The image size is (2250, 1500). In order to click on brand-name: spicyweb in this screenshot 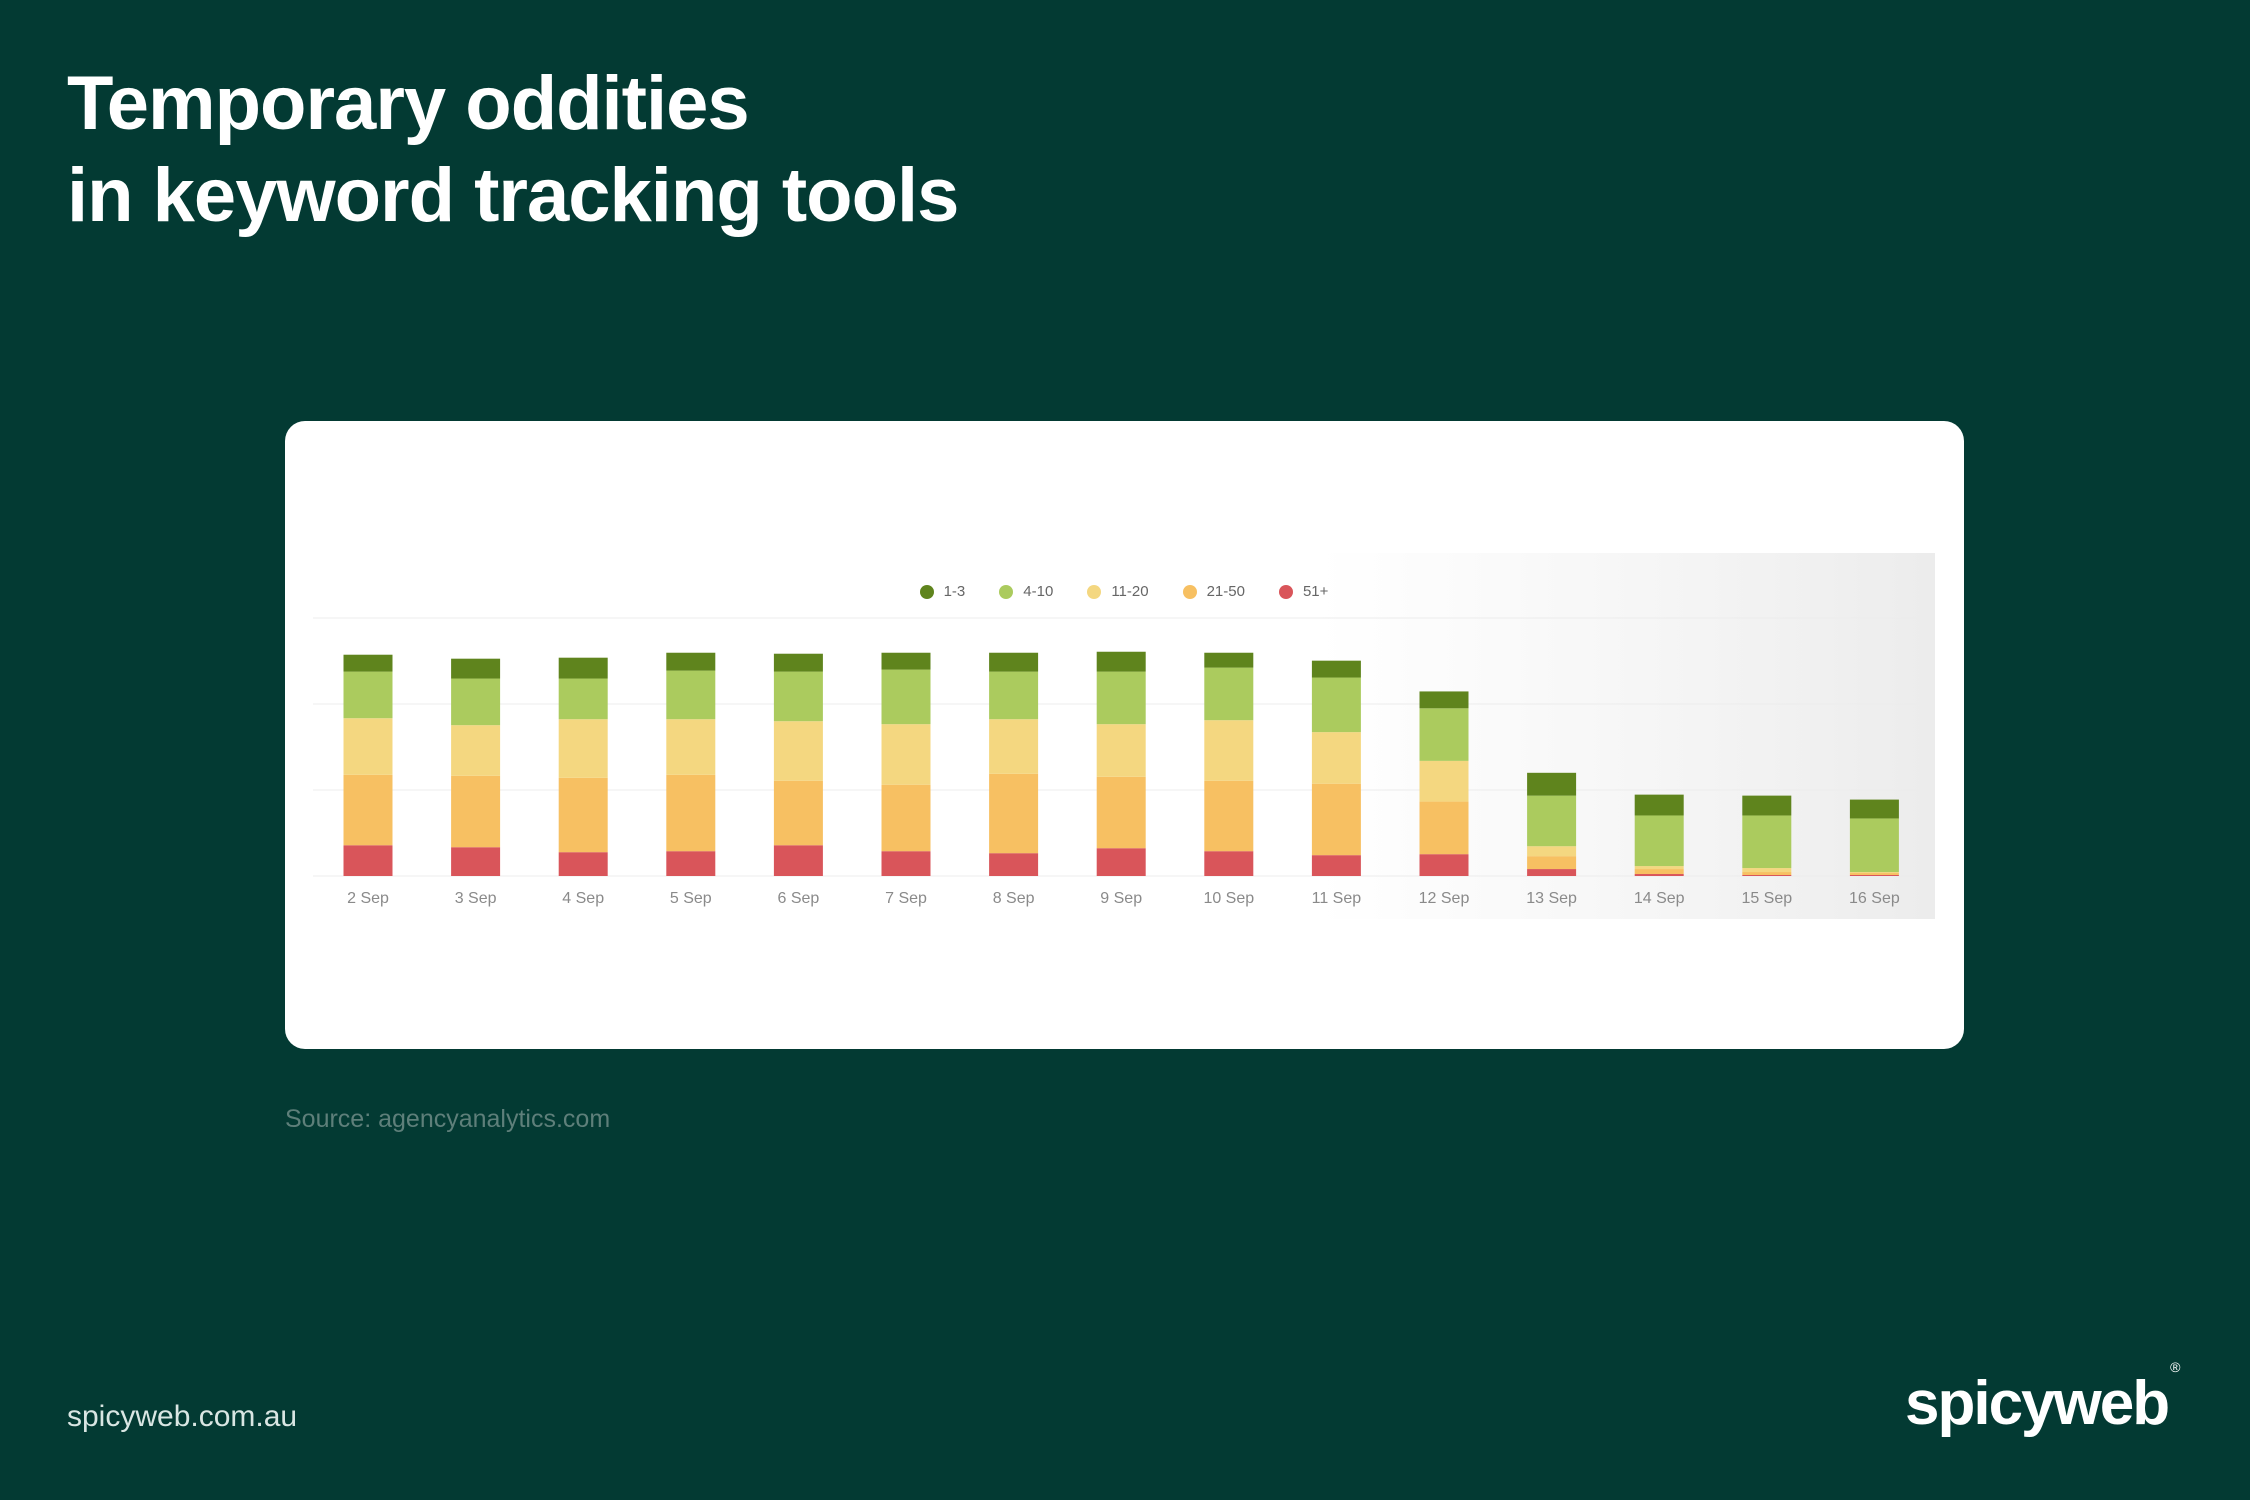, I will do `click(2037, 1403)`.